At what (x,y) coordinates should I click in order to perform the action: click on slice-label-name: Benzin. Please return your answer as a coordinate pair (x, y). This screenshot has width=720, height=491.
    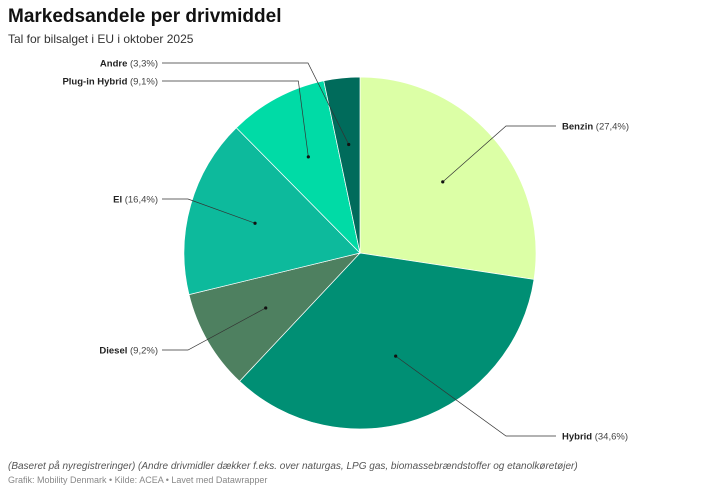
    Looking at the image, I should click on (577, 127).